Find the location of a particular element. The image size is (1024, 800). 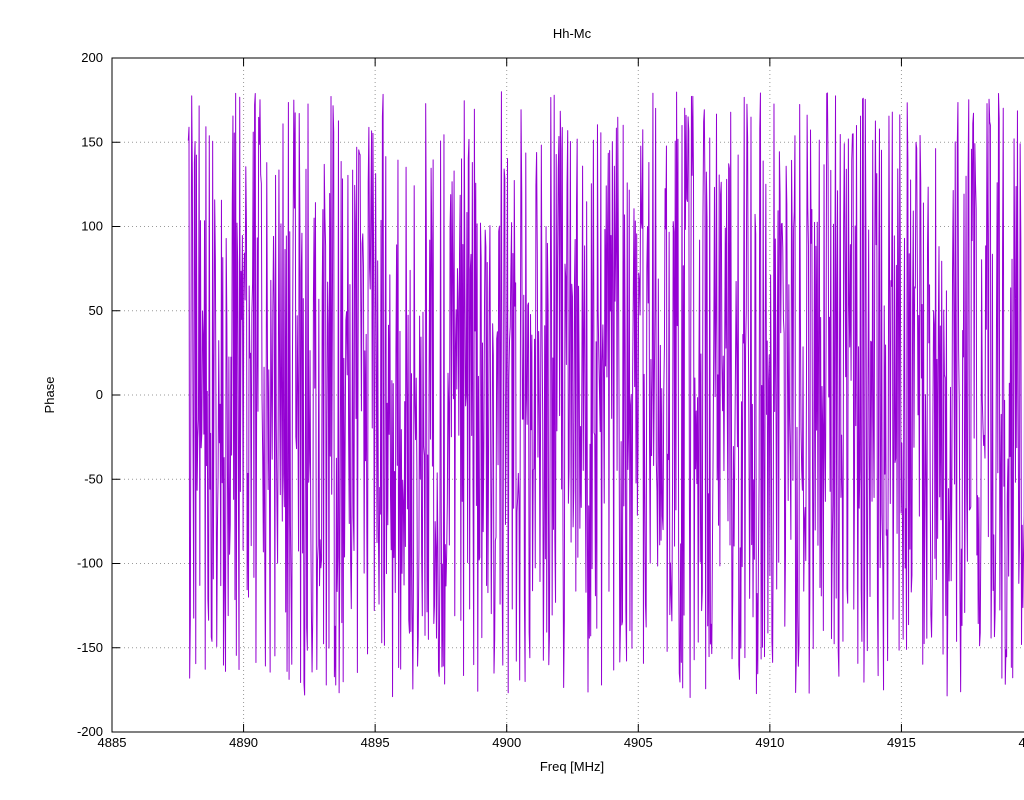

y-tick-label: 200 is located at coordinates (92, 57).